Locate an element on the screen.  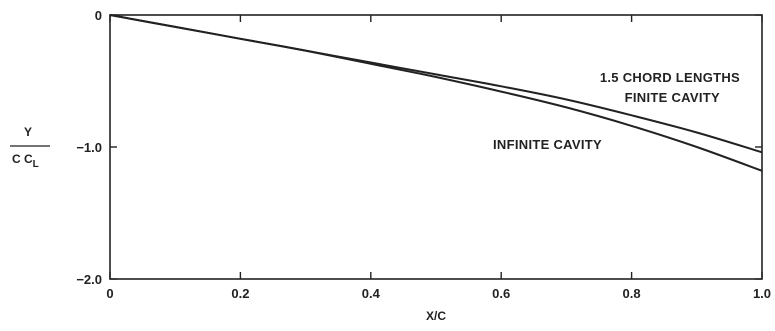
x-axis-title: X/C is located at coordinates (436, 316).